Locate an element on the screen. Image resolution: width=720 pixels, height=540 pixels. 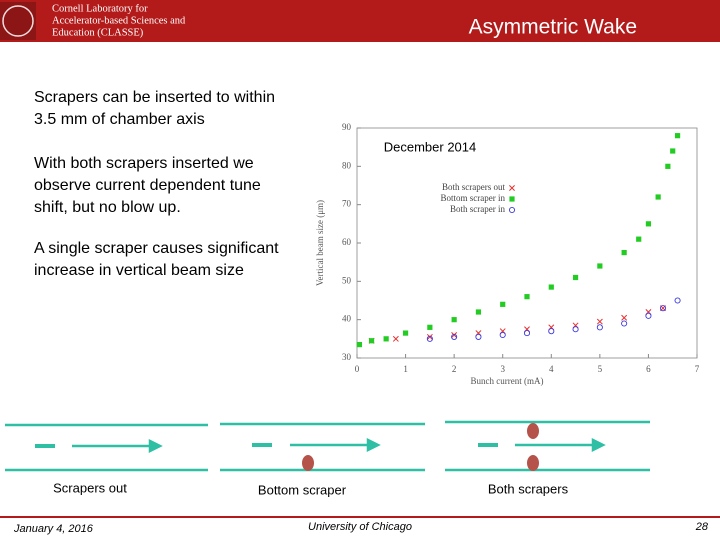
logo-seal is located at coordinates (18, 21).